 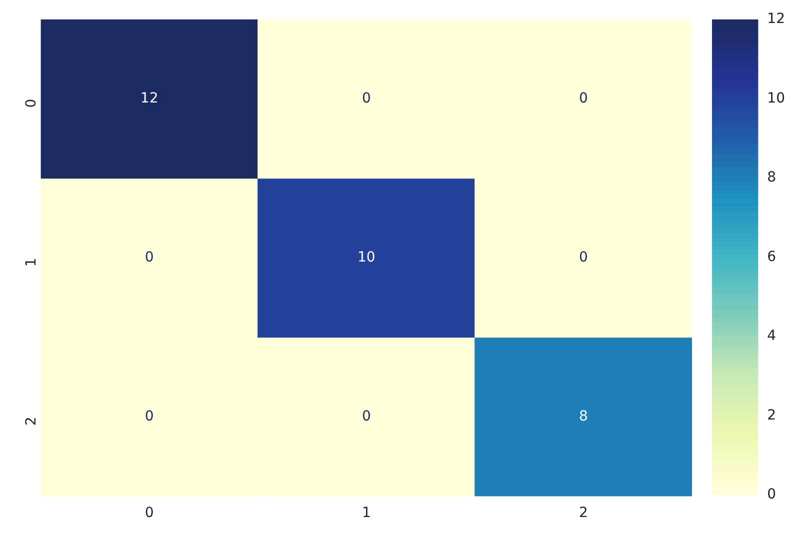 I want to click on data-label: 12, so click(x=149, y=98).